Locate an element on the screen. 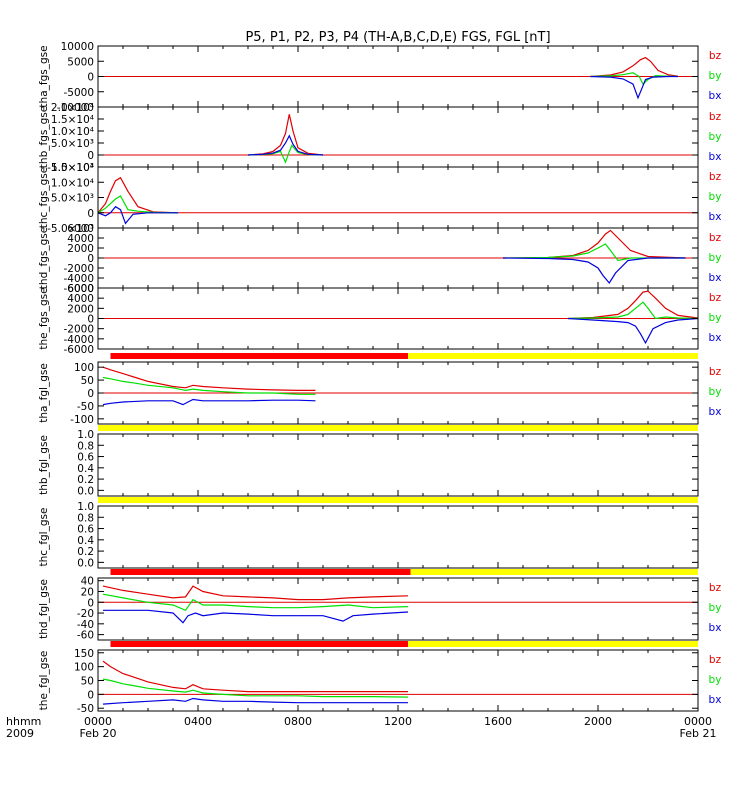 This screenshot has width=750, height=800. y-tick-label: 20 is located at coordinates (87, 592).